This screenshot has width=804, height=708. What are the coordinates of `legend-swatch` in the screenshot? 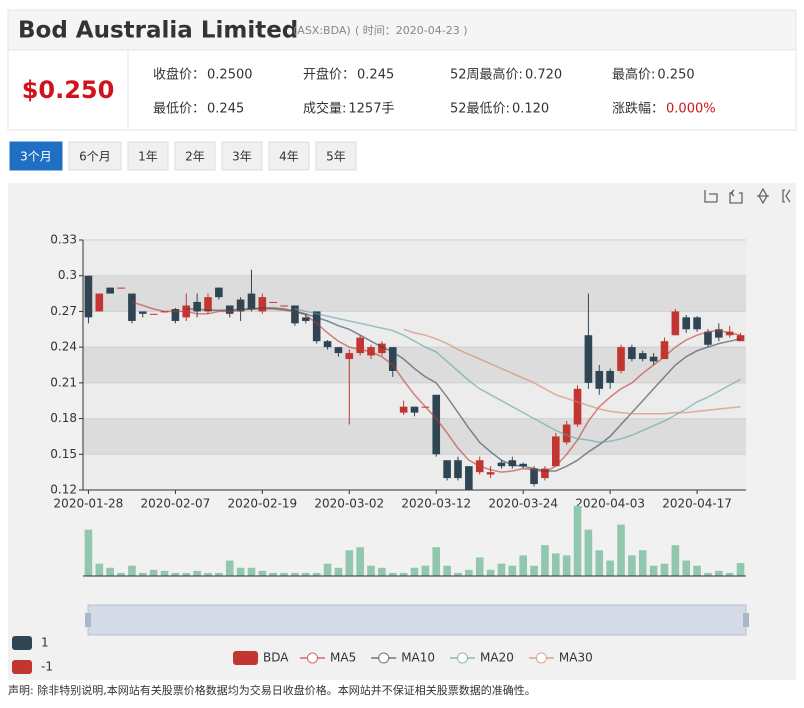 It's located at (245, 658).